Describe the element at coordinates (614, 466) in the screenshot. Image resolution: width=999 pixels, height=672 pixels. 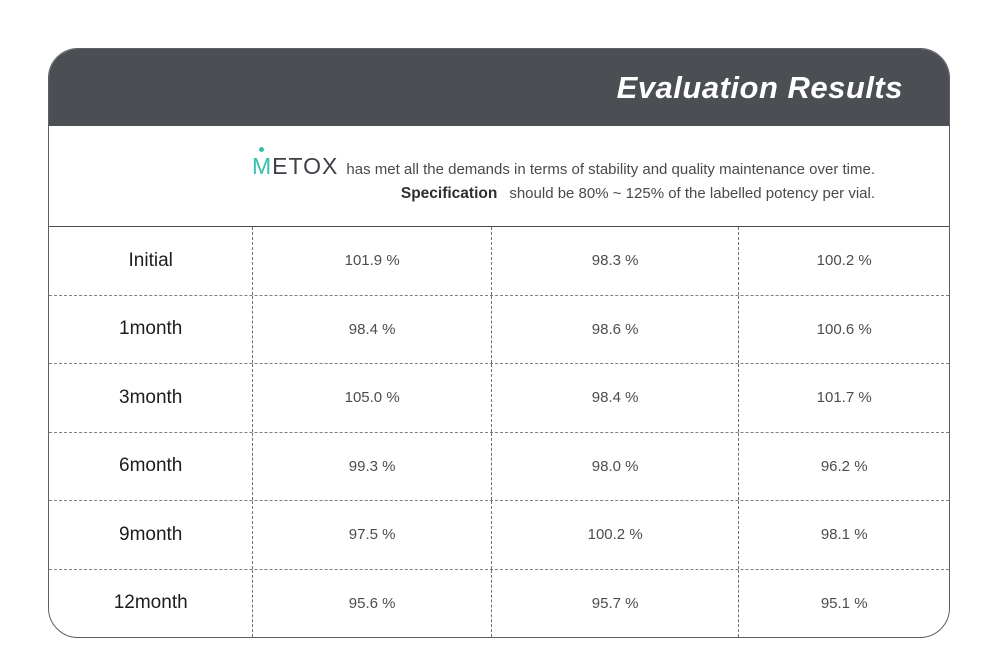
I see `potency-value: 98.0 %` at that location.